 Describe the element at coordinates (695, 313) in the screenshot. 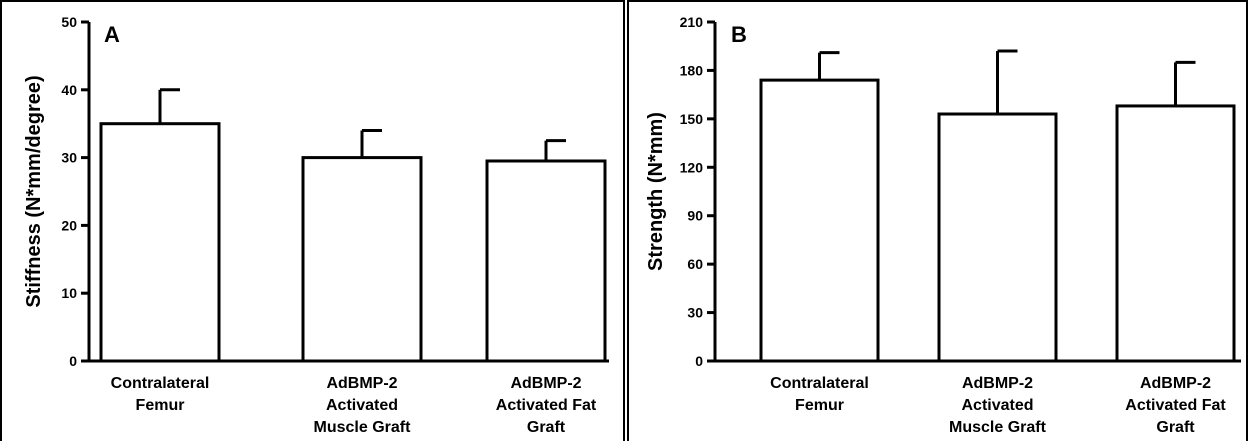

I see `panel-b-y-tick-label: 30` at that location.